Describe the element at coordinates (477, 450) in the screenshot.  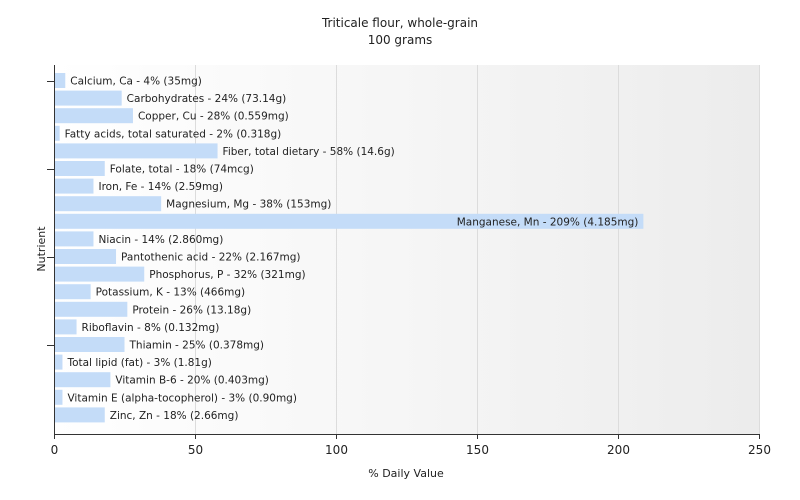
I see `x-tick-label: 150` at that location.